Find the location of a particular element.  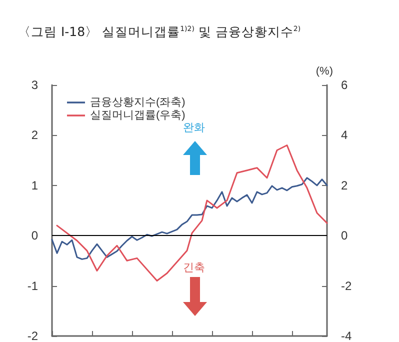

y2-tick-label: 6 is located at coordinates (344, 85).